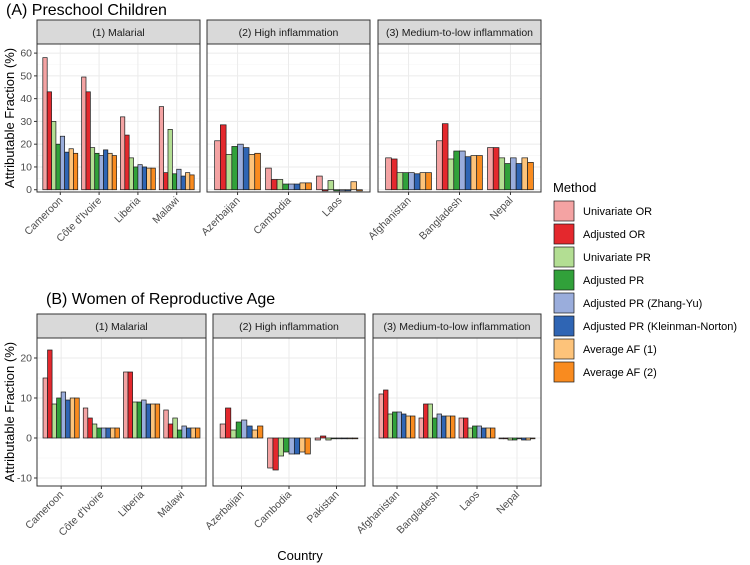 The image size is (750, 565). Describe the element at coordinates (332, 207) in the screenshot. I see `x-tick-label: Laos` at that location.